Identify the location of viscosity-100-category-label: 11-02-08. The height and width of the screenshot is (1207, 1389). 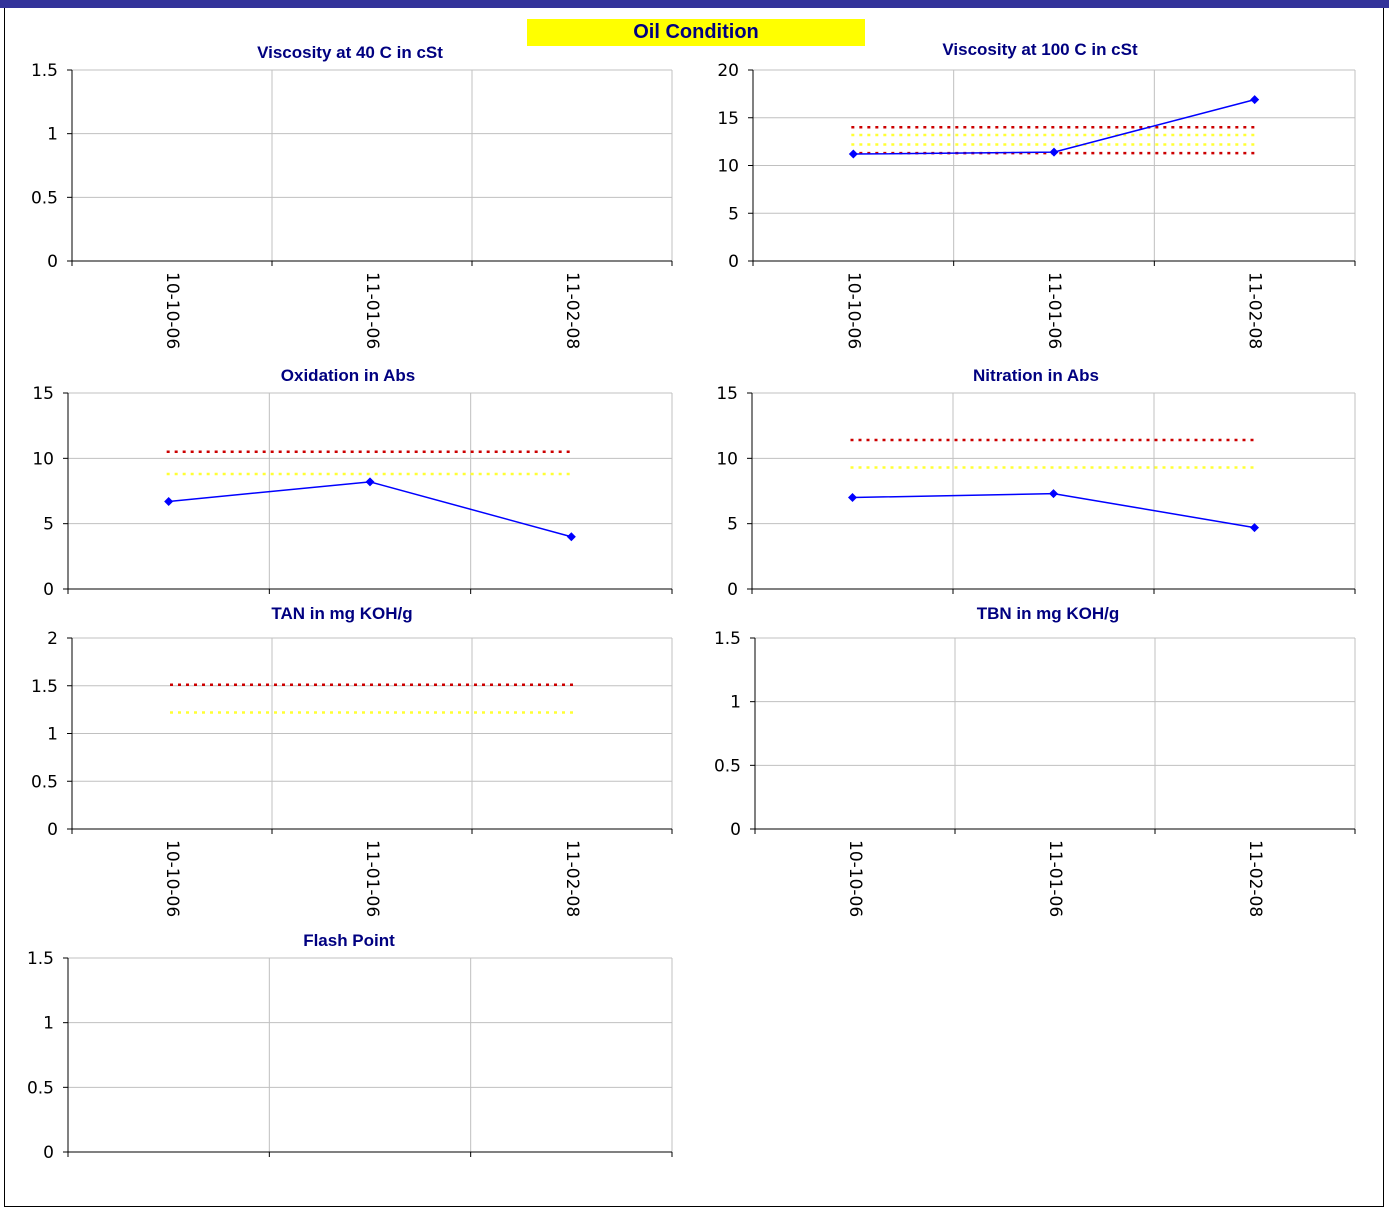
(1255, 310).